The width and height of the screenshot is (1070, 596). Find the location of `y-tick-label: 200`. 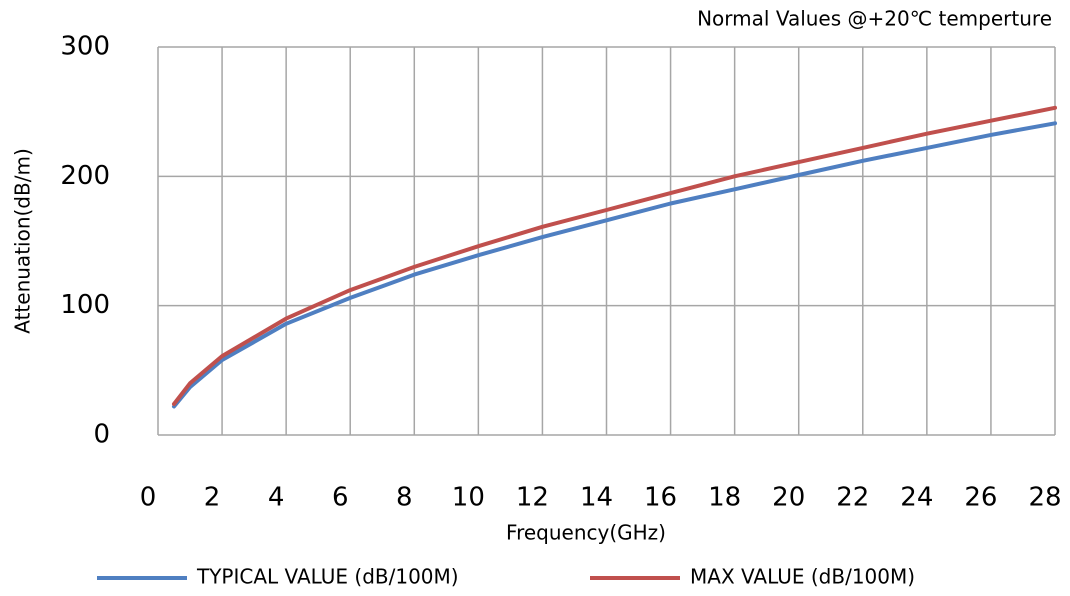

y-tick-label: 200 is located at coordinates (85, 176).